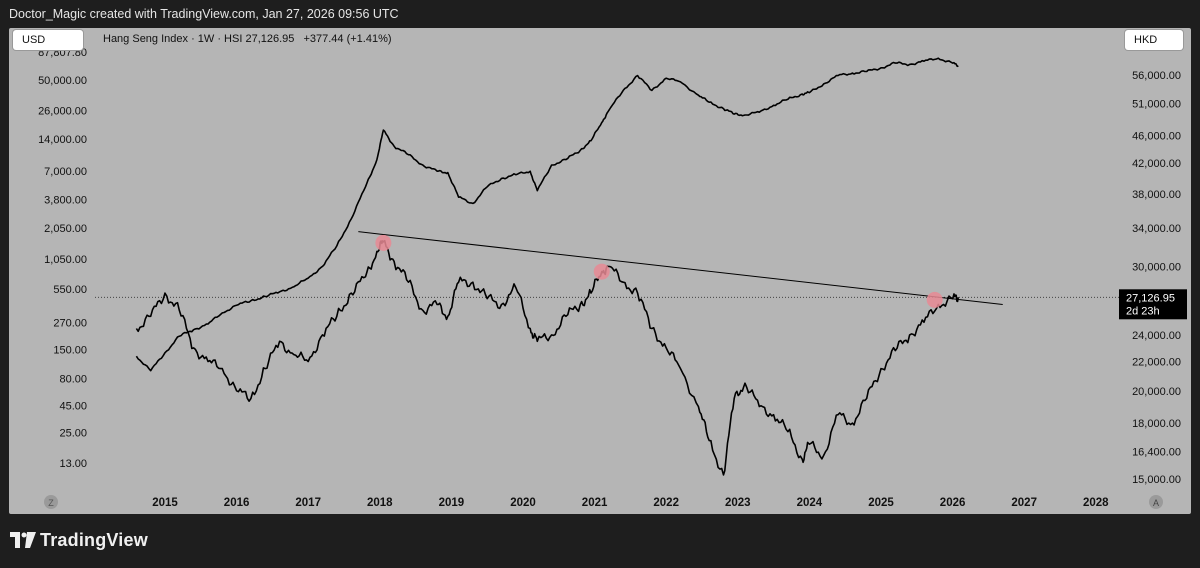 The image size is (1200, 568). I want to click on left-tick-label: 45.00, so click(73, 406).